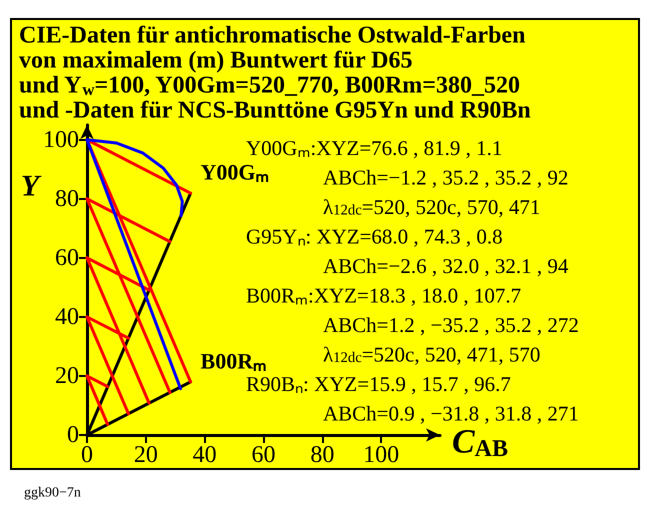  Describe the element at coordinates (31, 186) in the screenshot. I see `y-axis-title: Y` at that location.